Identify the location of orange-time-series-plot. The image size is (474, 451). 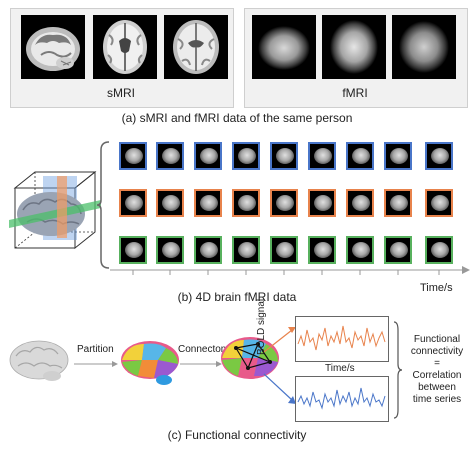
(342, 339).